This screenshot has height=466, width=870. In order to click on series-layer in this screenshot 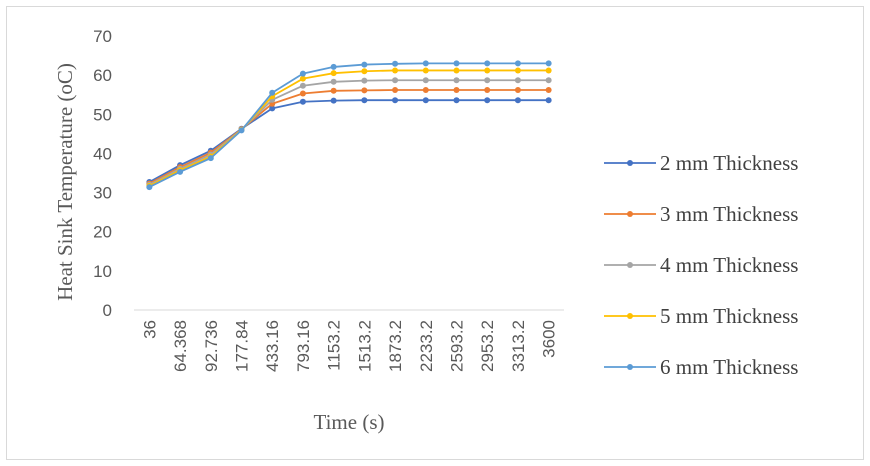, I will do `click(349, 125)`.